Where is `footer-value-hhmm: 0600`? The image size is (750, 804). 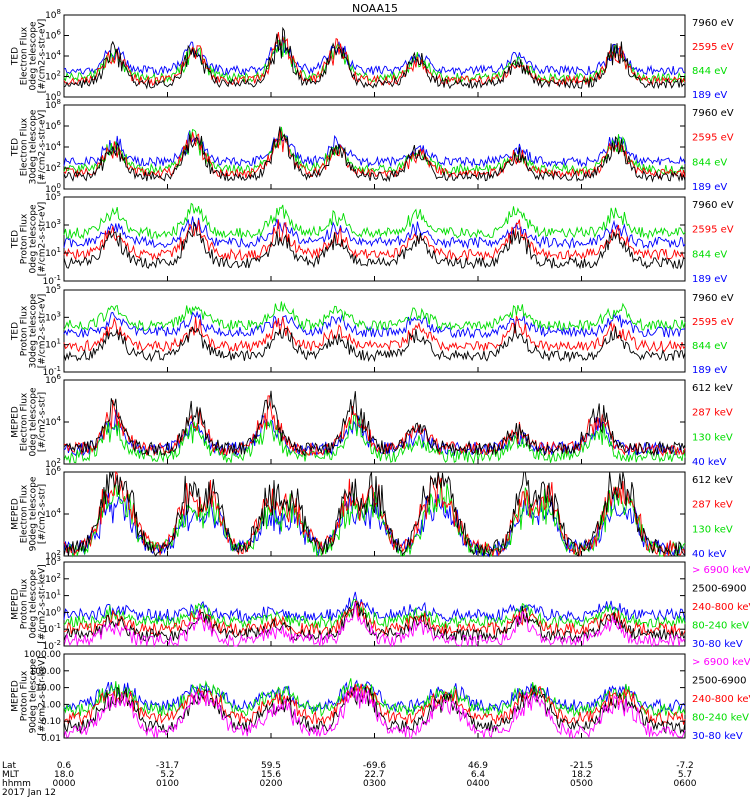 footer-value-hhmm: 0600 is located at coordinates (685, 784).